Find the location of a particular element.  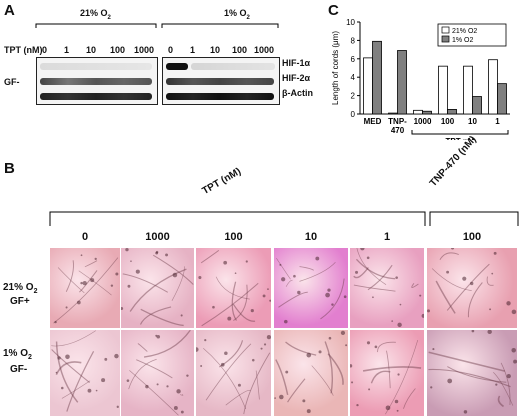

x-tick-label-5: 1 is located at coordinates (497, 121).